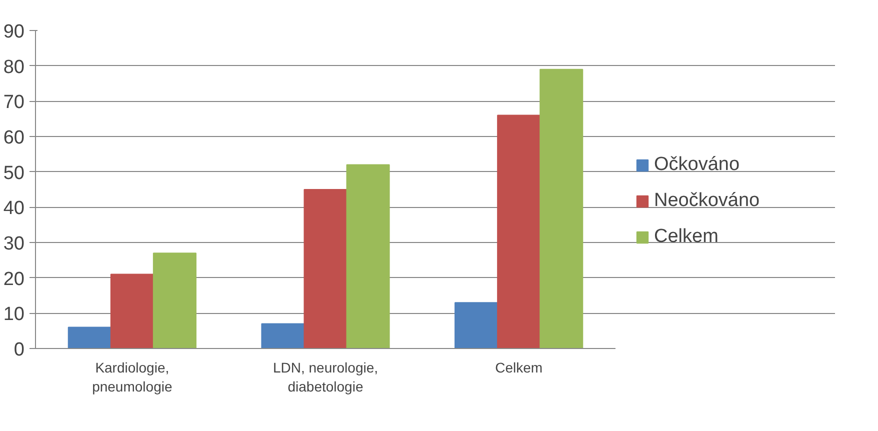  I want to click on y-tick-label: 40, so click(14, 209).